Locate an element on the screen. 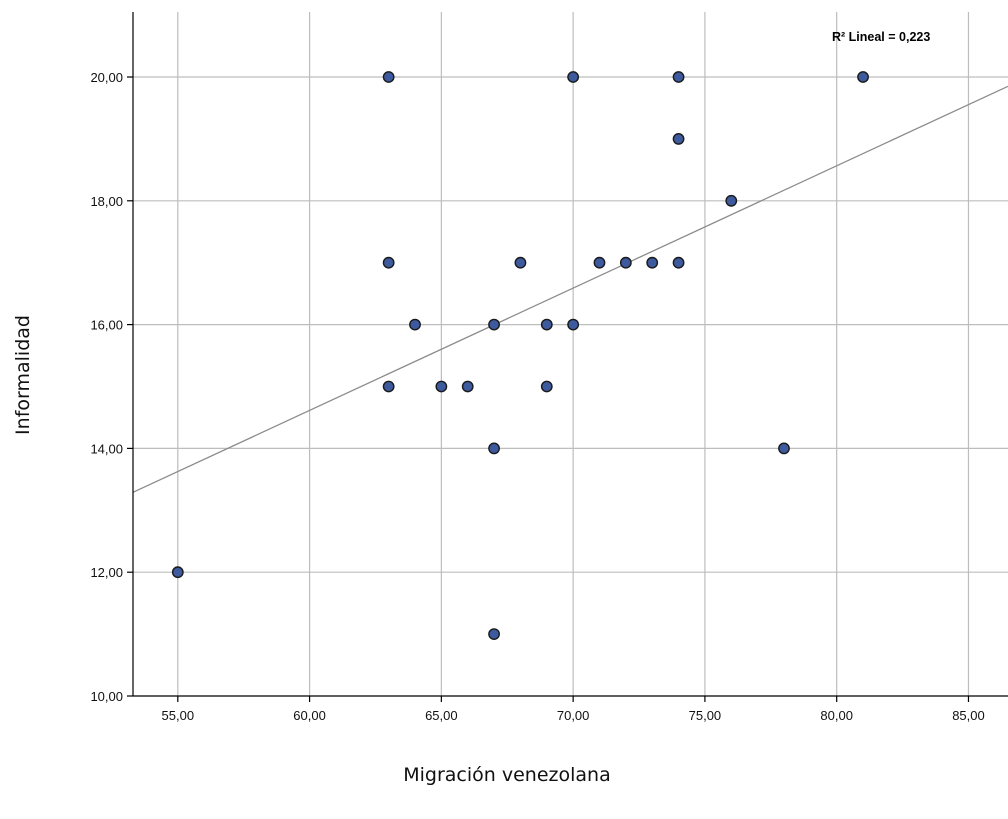 Image resolution: width=1008 pixels, height=819 pixels. y-axis-title: Informalidad is located at coordinates (23, 375).